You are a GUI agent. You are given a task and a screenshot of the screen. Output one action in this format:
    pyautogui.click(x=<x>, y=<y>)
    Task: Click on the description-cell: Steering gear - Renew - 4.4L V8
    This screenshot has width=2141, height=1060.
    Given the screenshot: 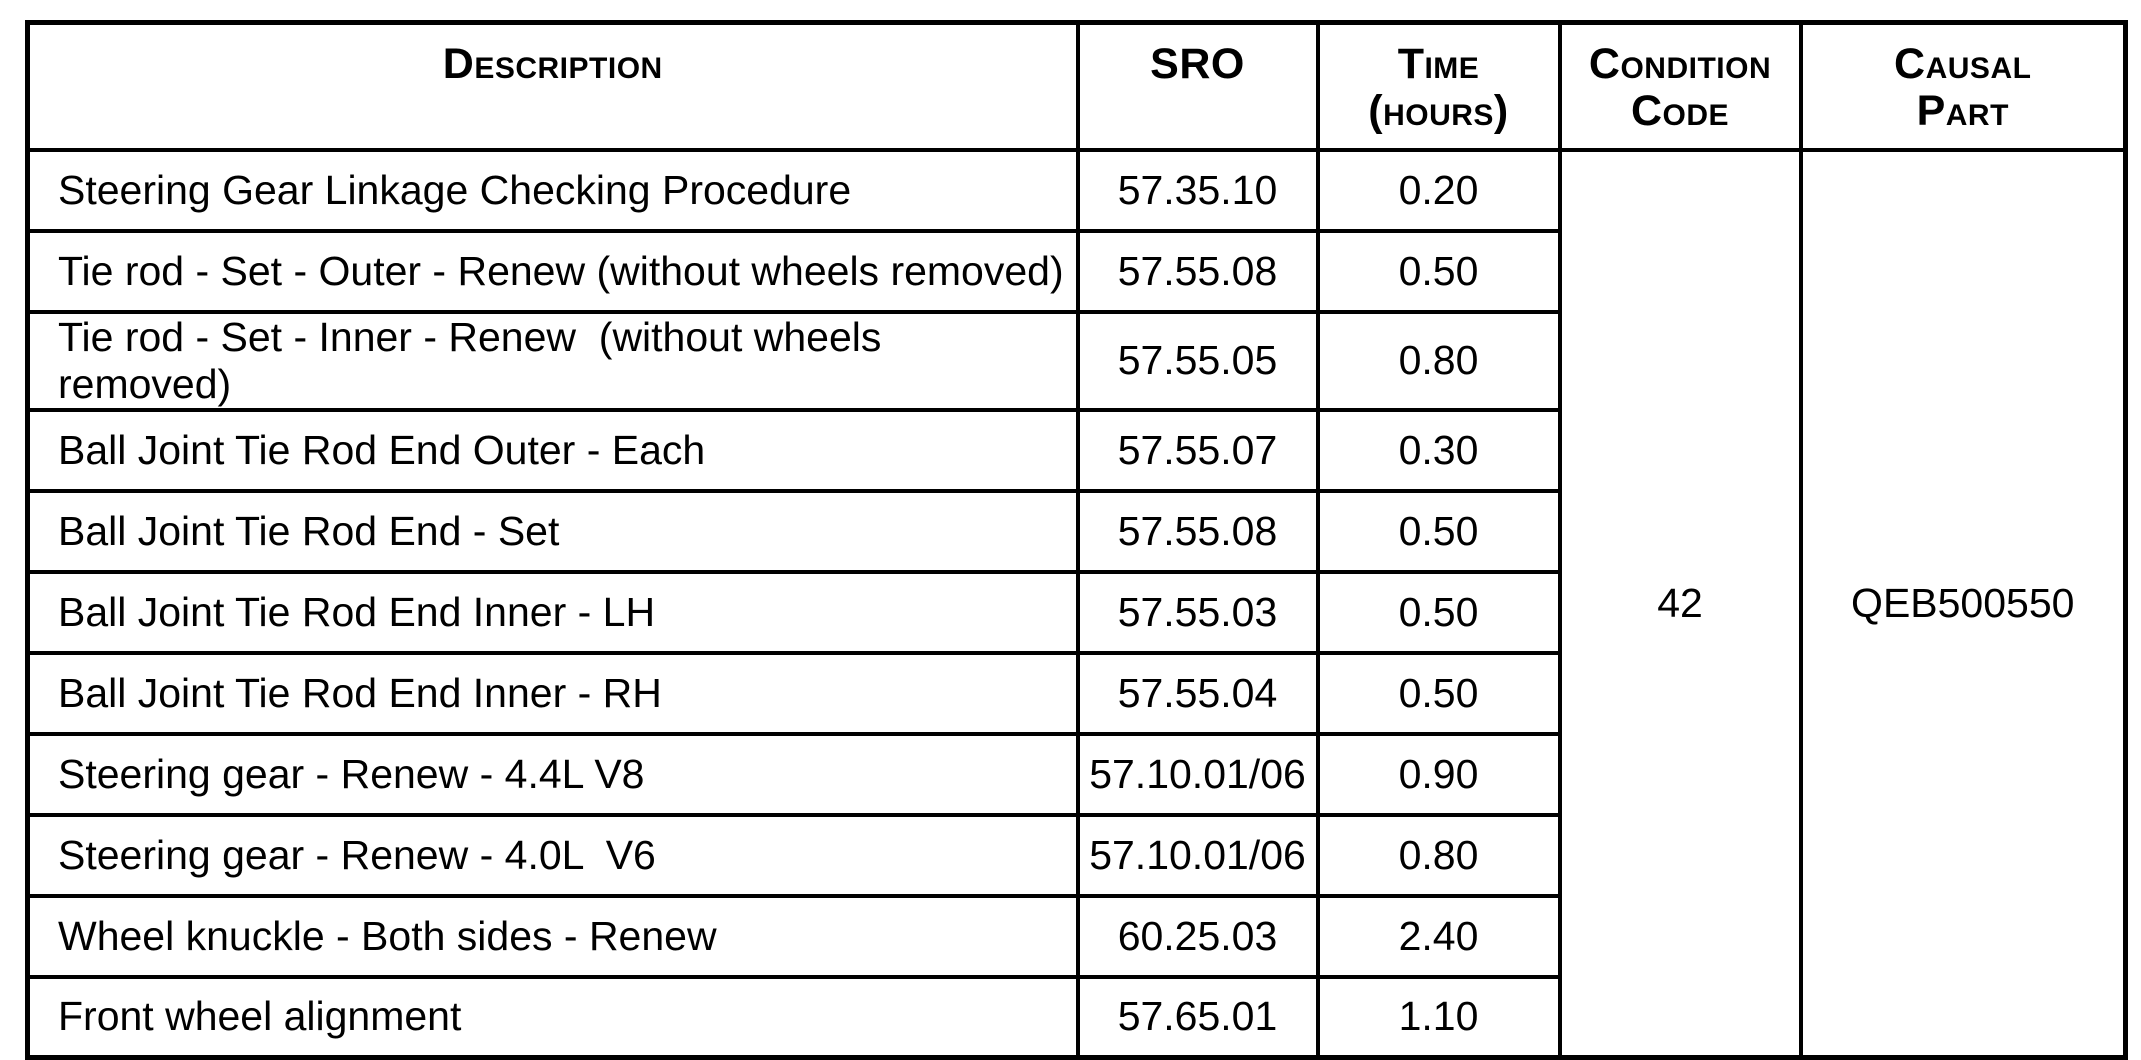 What is the action you would take?
    pyautogui.click(x=552, y=774)
    